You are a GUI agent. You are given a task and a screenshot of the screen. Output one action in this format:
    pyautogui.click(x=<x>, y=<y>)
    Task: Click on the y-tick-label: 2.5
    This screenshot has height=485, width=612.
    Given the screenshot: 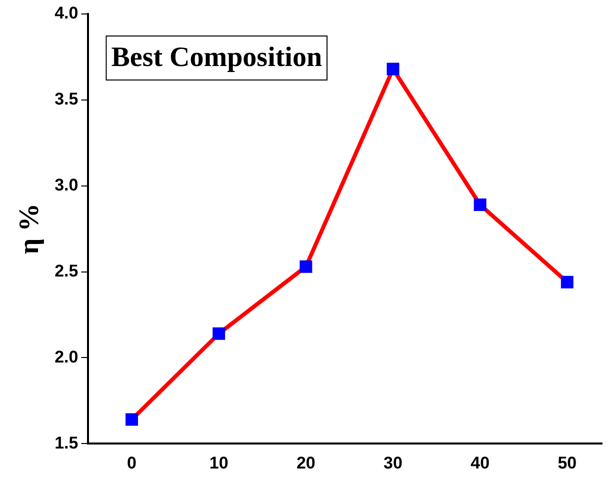 What is the action you would take?
    pyautogui.click(x=66, y=270)
    